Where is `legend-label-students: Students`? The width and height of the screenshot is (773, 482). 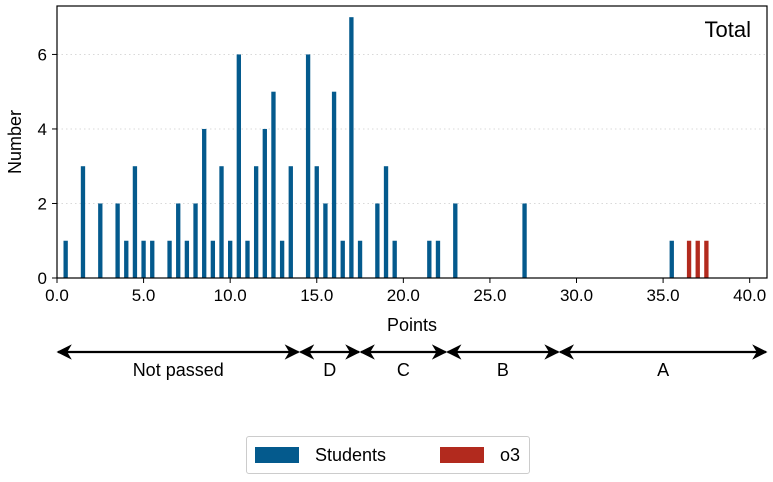
legend-label-students: Students is located at coordinates (351, 455).